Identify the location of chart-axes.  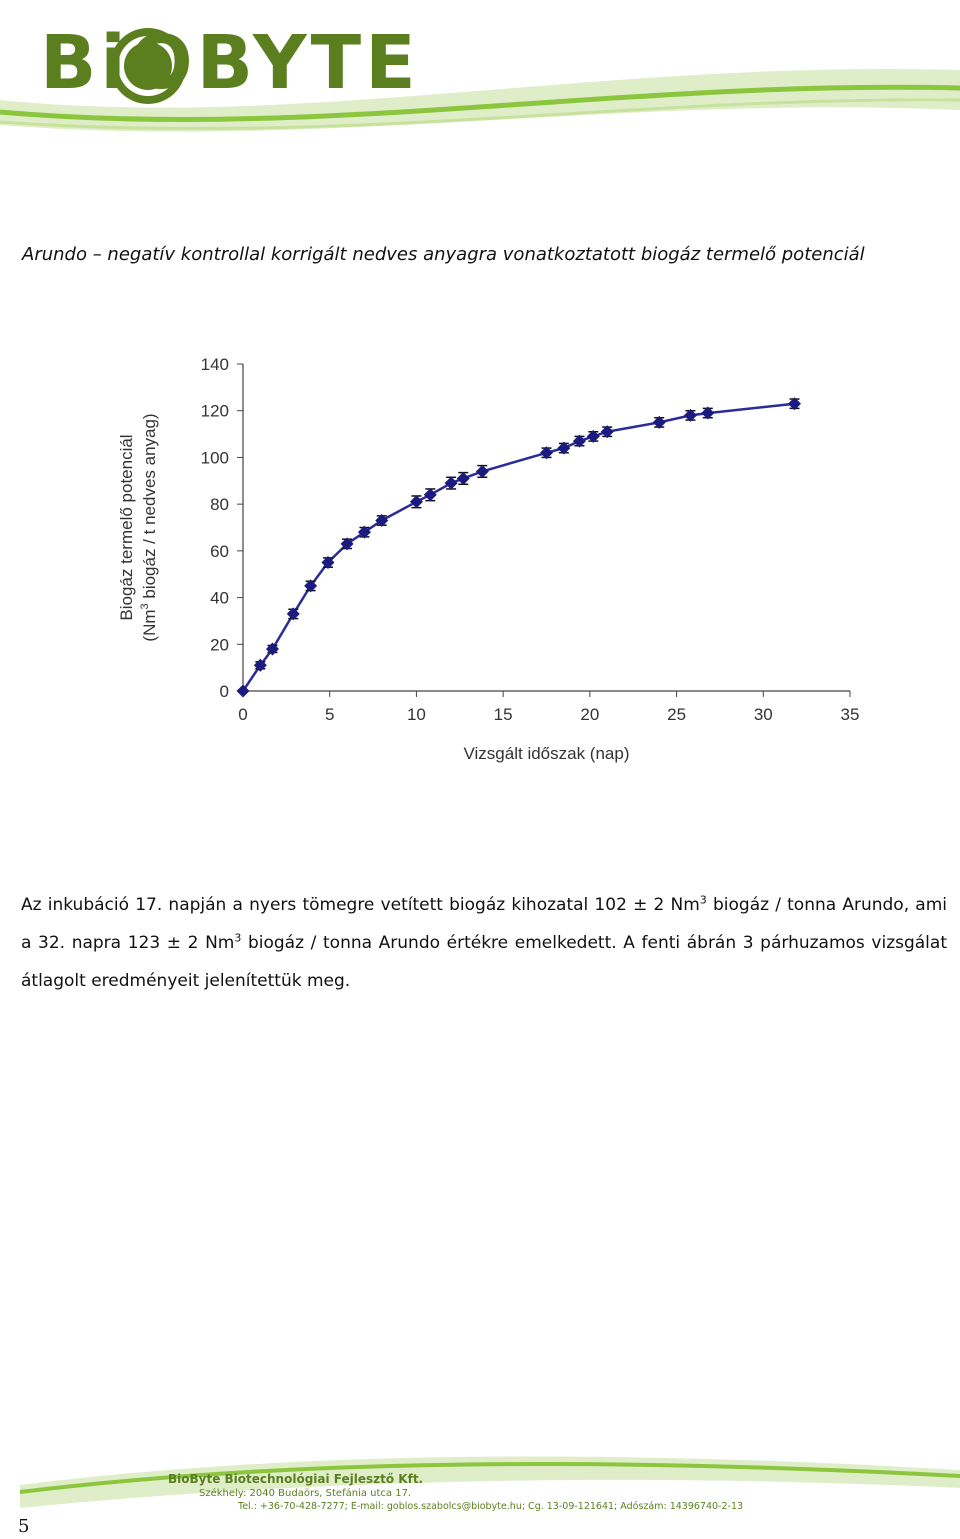
(546, 528).